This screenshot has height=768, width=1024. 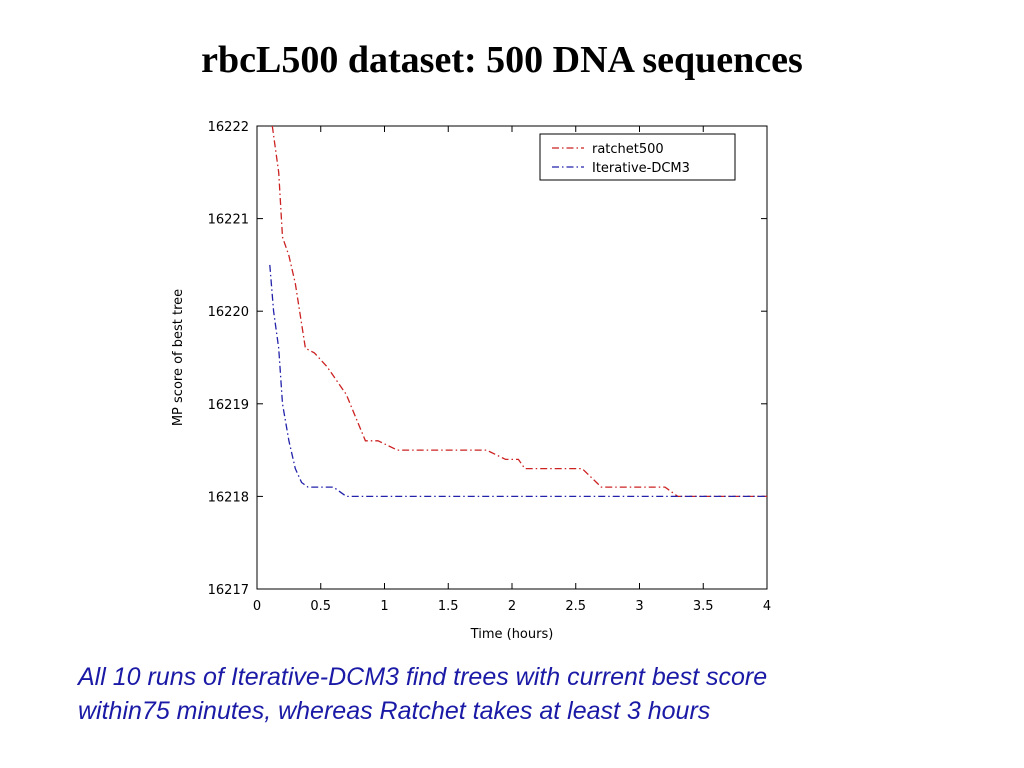 I want to click on x-tick-label: 4, so click(x=767, y=606).